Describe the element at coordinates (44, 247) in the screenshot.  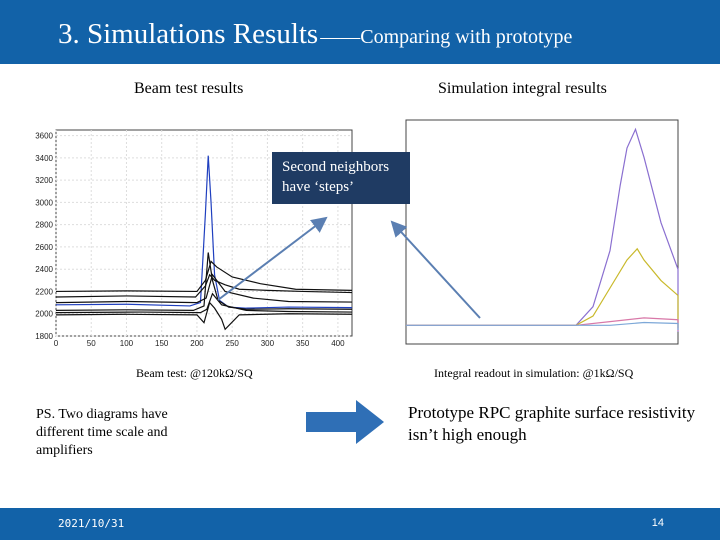
I see `y-tick-label: 2600` at that location.